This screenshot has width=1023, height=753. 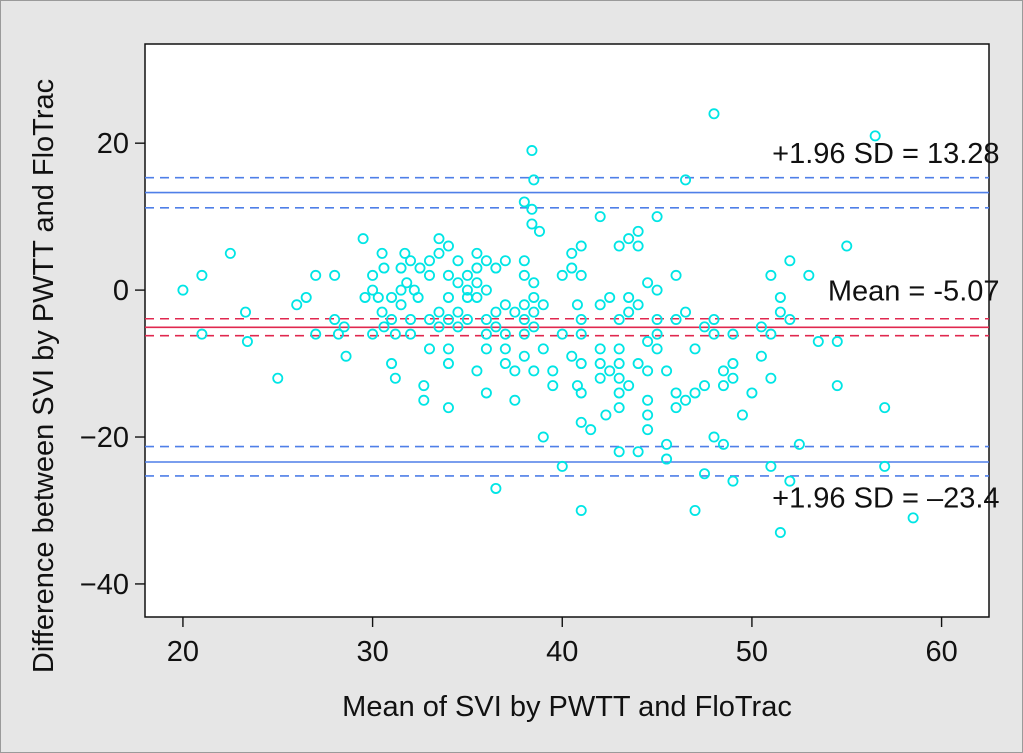 What do you see at coordinates (885, 154) in the screenshot?
I see `annotation-label: +1.96 SD = 13.28` at bounding box center [885, 154].